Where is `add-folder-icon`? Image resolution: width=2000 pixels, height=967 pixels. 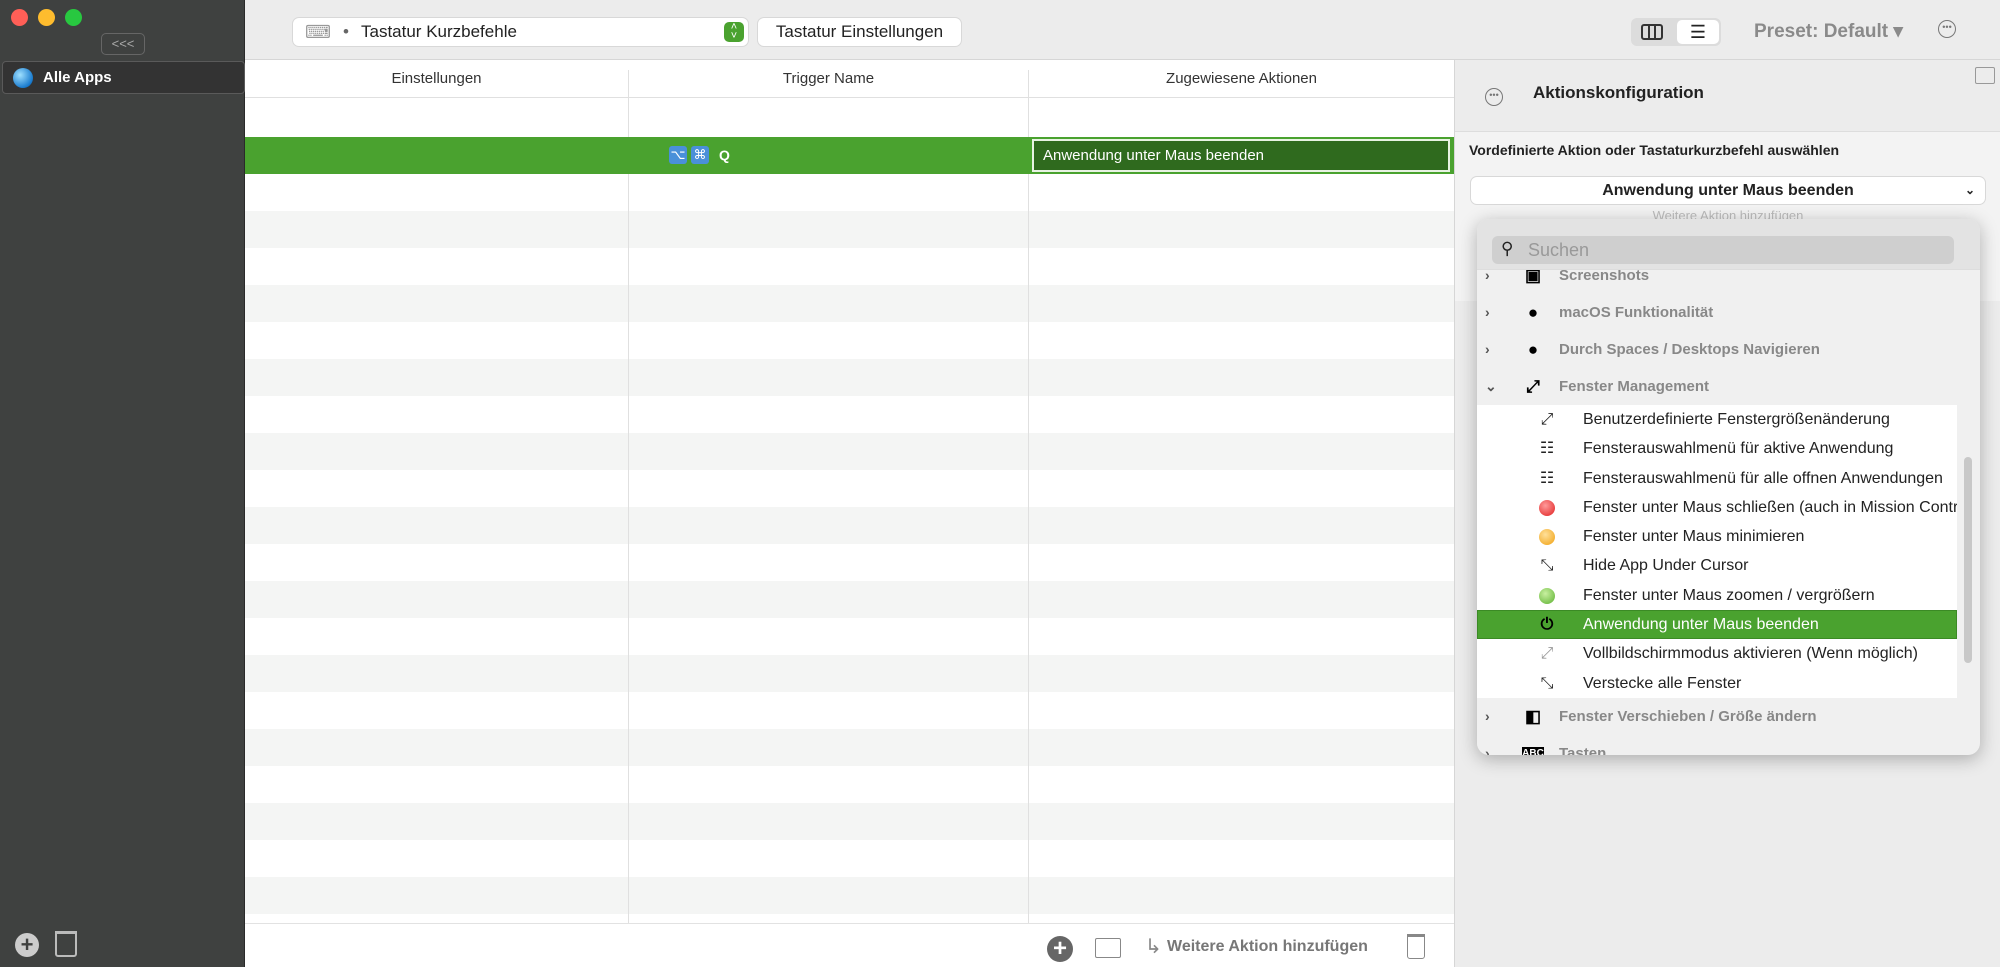
add-folder-icon is located at coordinates (1108, 948).